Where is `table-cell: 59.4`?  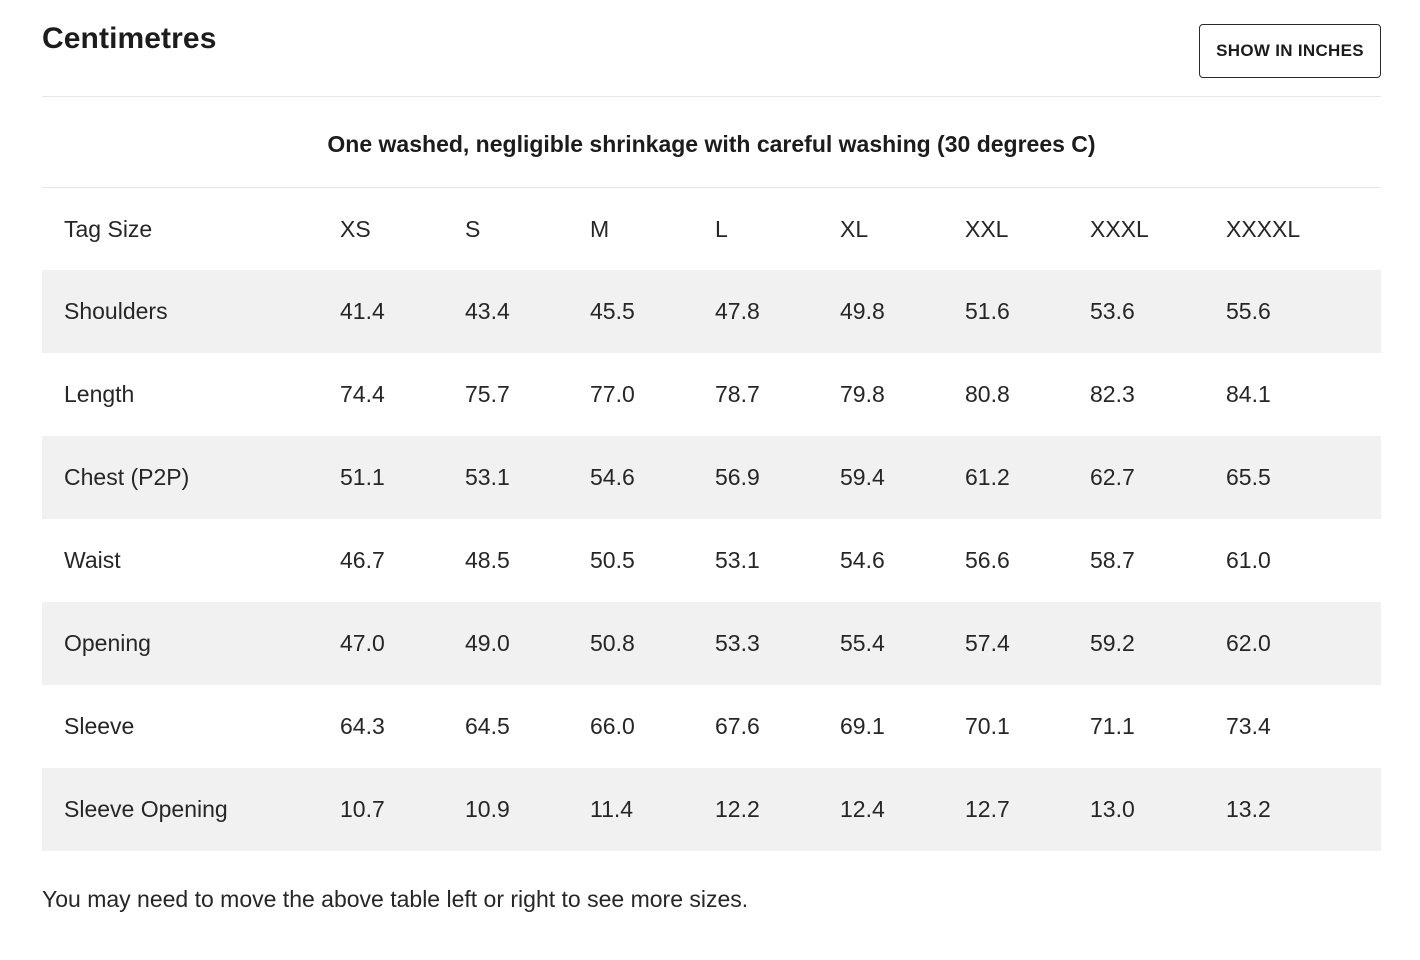 table-cell: 59.4 is located at coordinates (862, 477).